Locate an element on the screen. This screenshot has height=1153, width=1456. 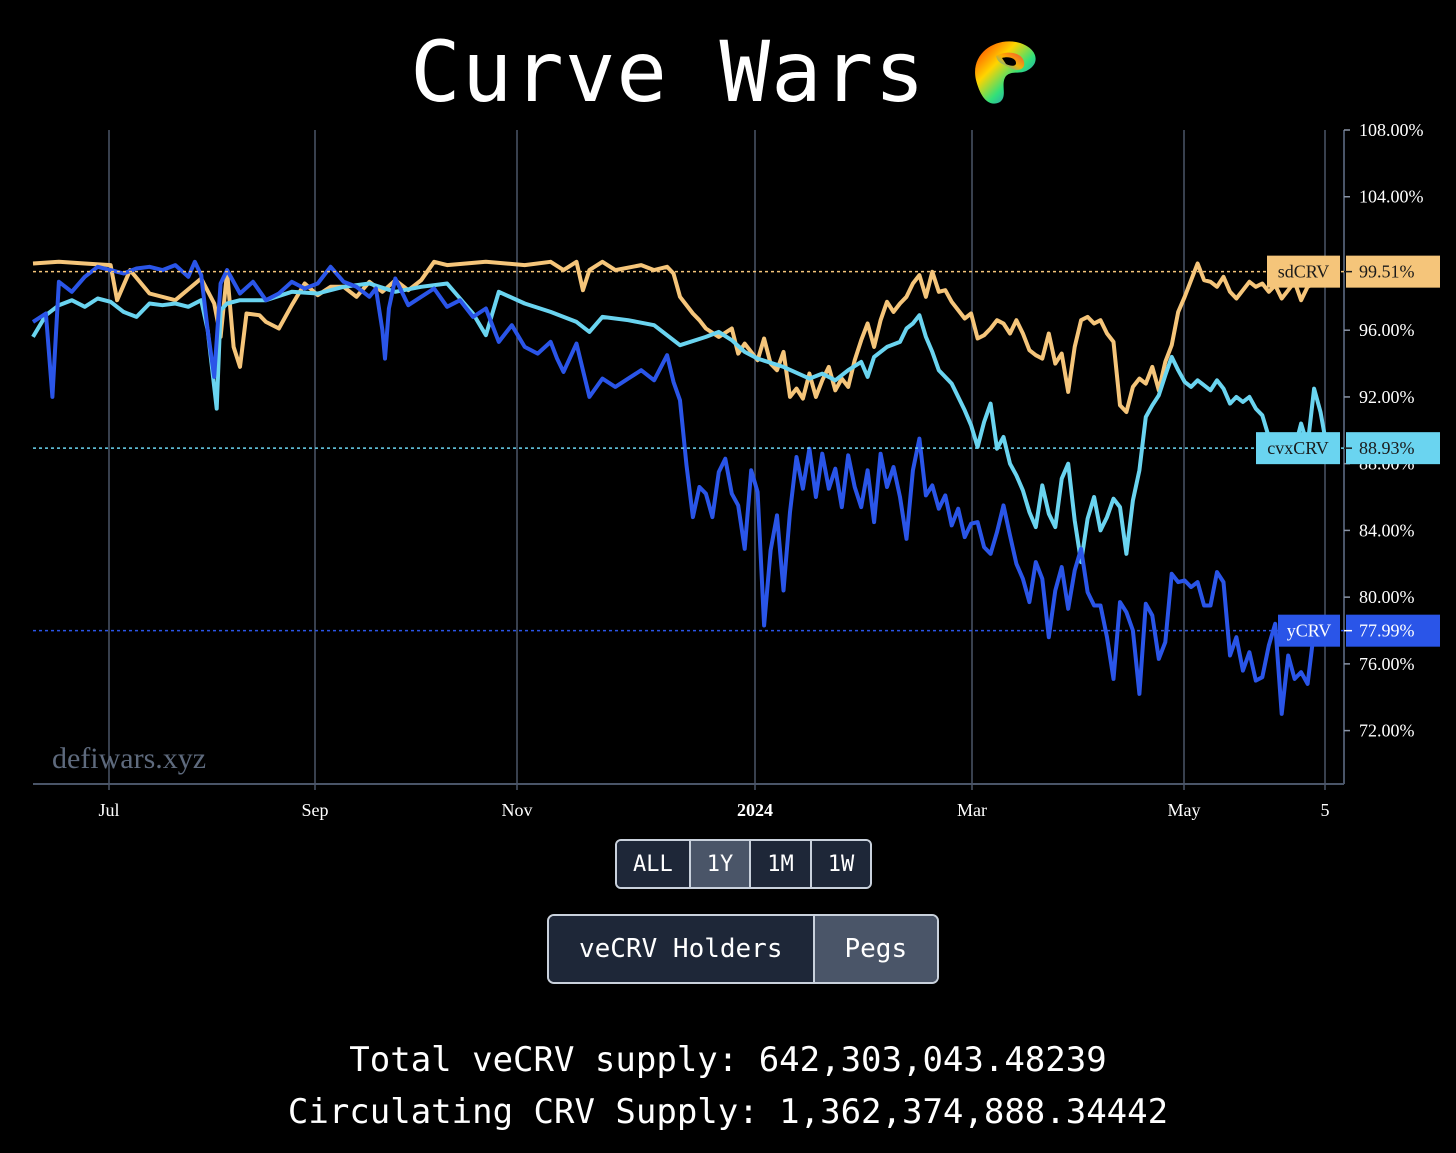
y-tick-label: 108.00% is located at coordinates (1391, 130).